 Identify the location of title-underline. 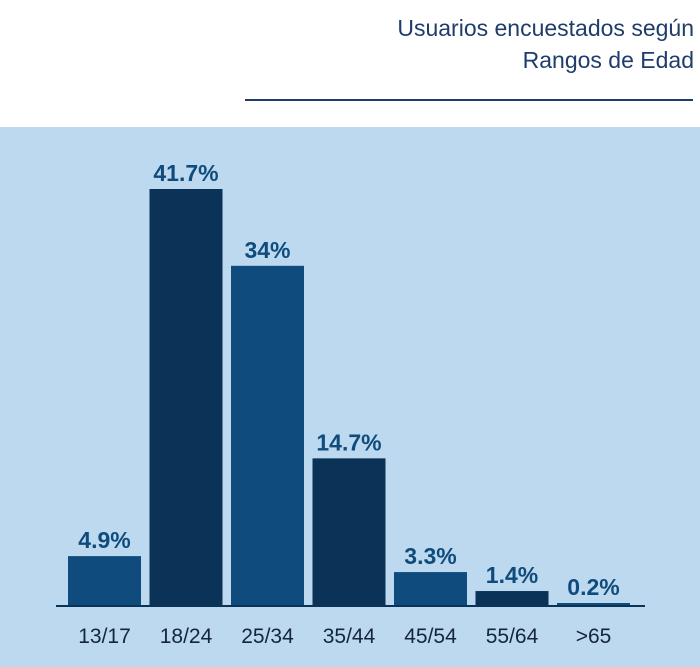
(469, 100).